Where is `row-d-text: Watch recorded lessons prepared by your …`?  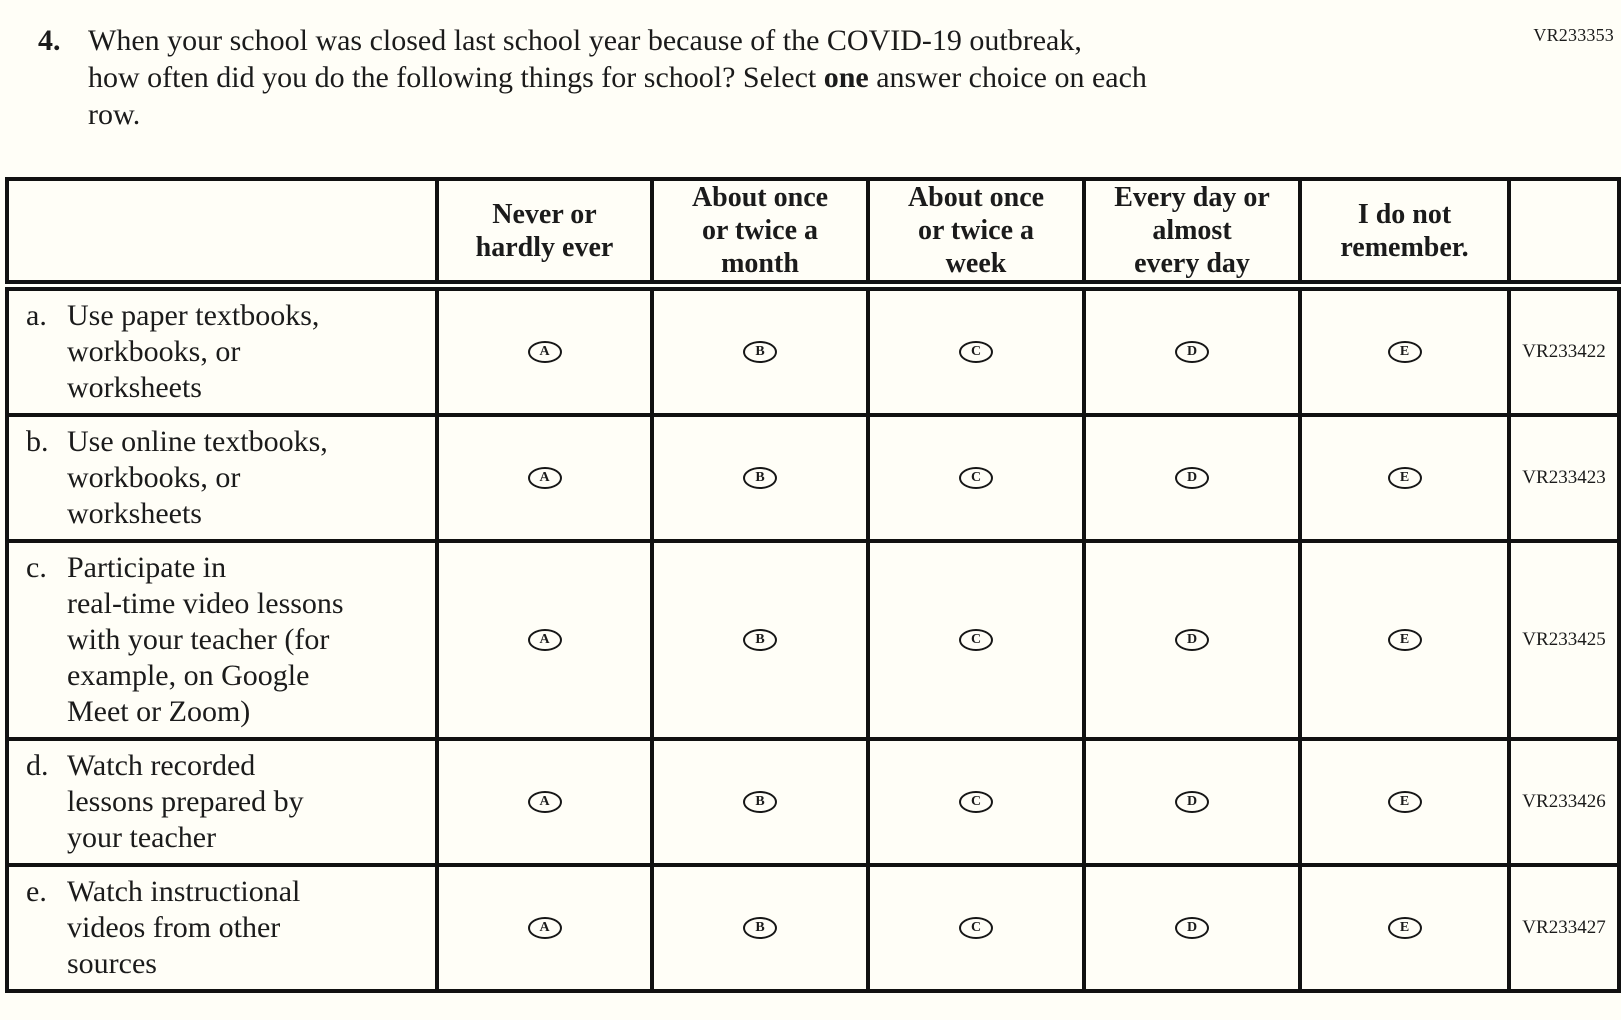 row-d-text: Watch recorded lessons prepared by your … is located at coordinates (185, 801).